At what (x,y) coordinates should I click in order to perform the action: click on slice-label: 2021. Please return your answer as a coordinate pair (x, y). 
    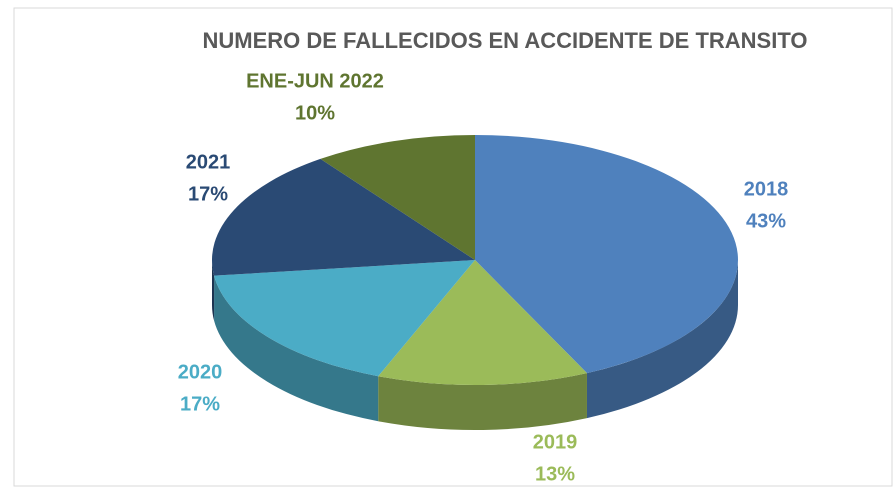
    Looking at the image, I should click on (208, 162).